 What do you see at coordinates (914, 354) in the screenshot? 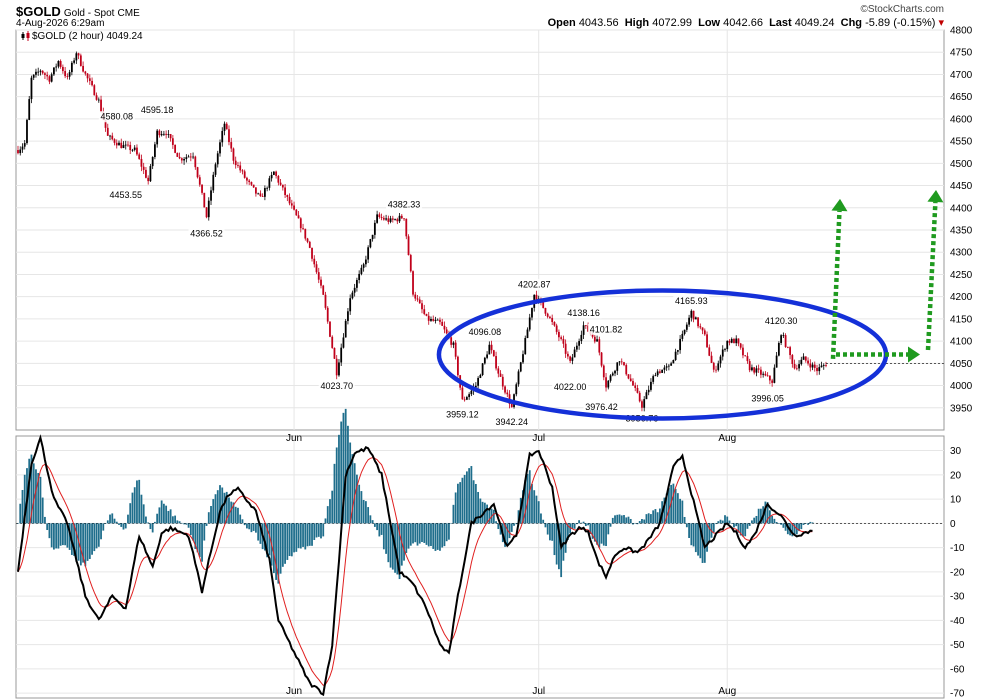
I see `arrow-head` at bounding box center [914, 354].